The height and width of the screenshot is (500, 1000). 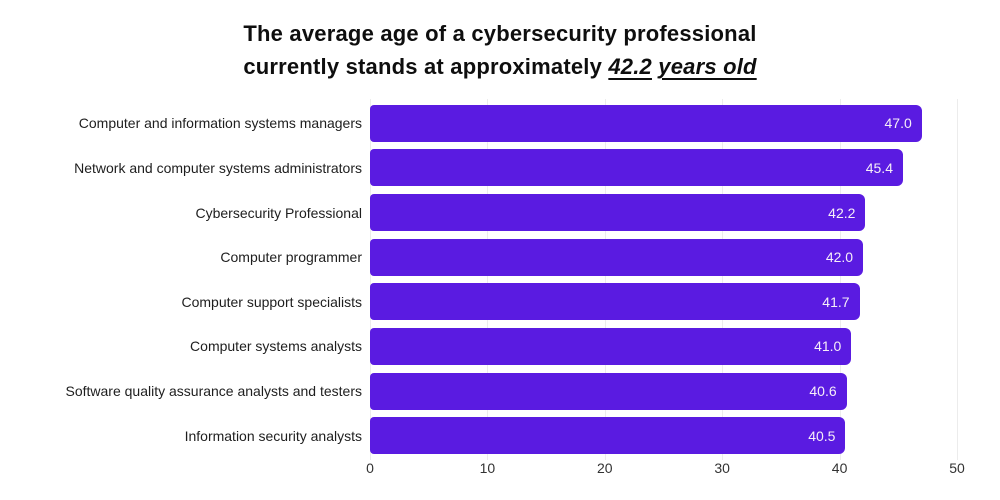 I want to click on bar: 40.5, so click(x=608, y=436).